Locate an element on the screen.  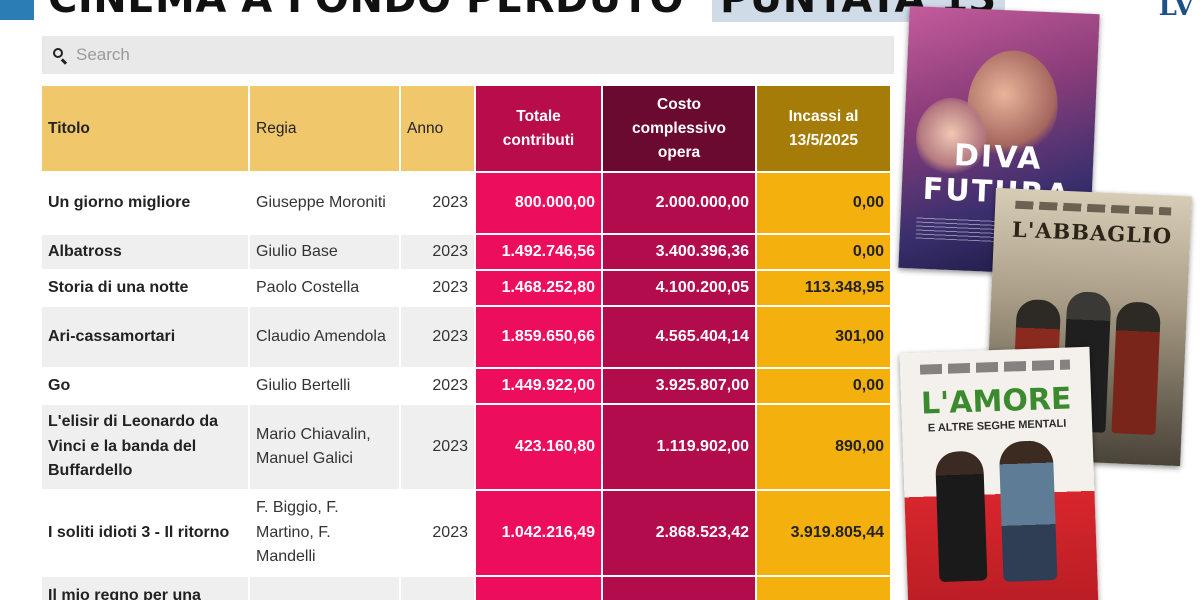
cell-titolo: Albatross is located at coordinates (146, 252).